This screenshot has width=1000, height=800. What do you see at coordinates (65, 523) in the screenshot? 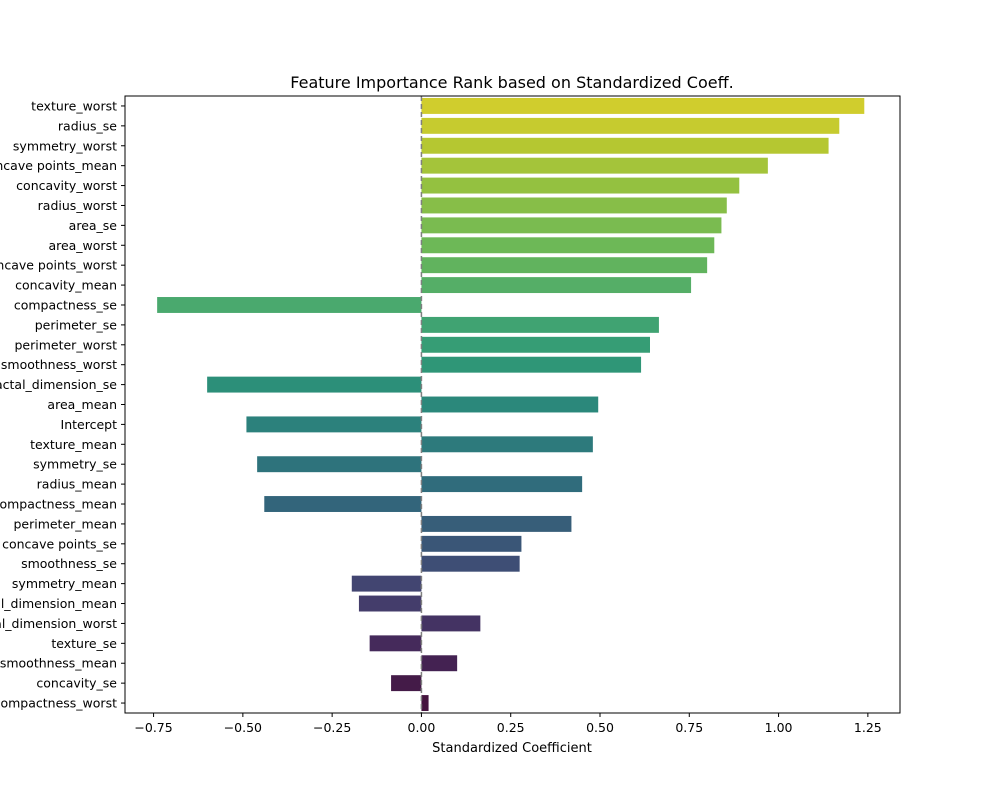
I see `y-tick-label: perimeter_mean` at bounding box center [65, 523].